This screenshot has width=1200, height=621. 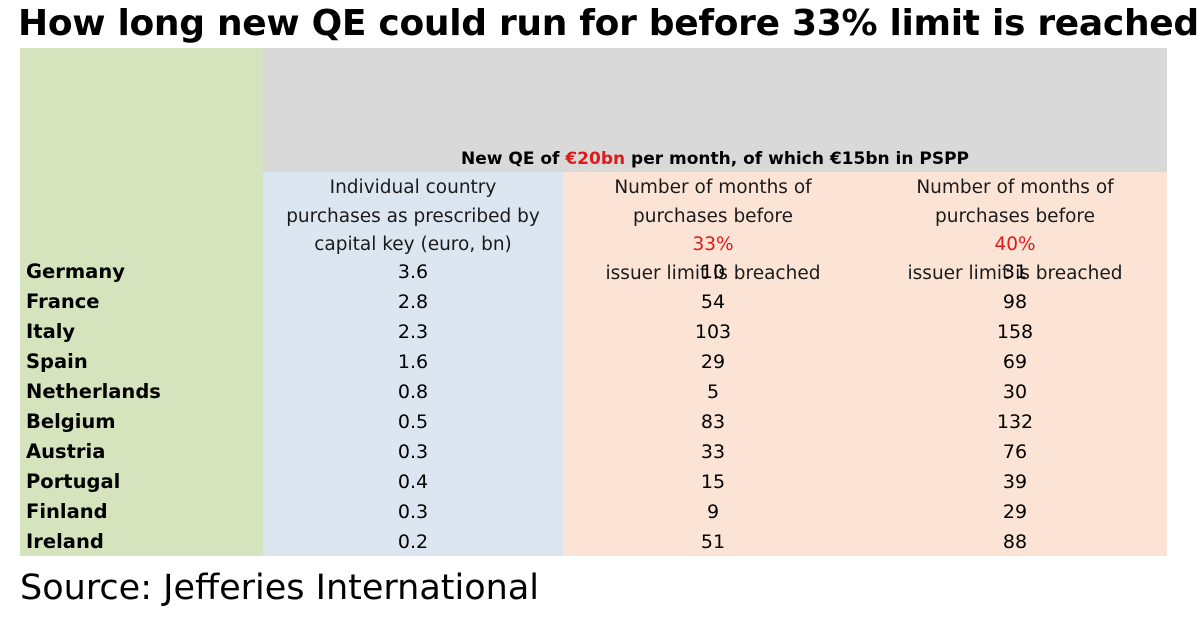 I want to click on months-33-value: 83, so click(x=713, y=422).